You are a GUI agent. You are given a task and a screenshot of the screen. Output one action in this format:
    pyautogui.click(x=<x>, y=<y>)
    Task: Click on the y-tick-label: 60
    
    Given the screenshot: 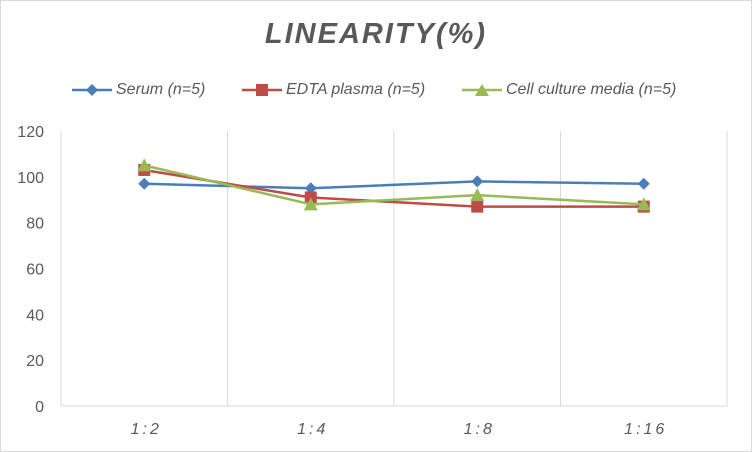 What is the action you would take?
    pyautogui.click(x=35, y=270)
    